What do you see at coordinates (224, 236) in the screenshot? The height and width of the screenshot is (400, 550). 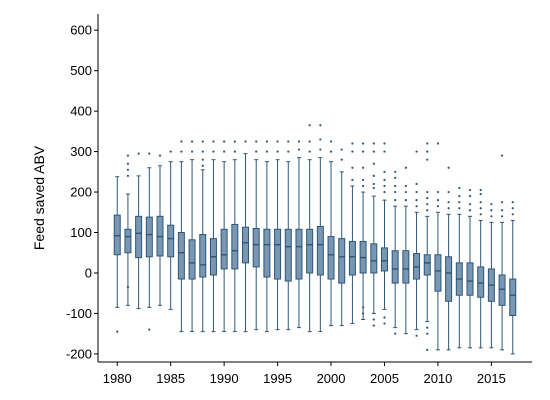 I see `box-1990` at bounding box center [224, 236].